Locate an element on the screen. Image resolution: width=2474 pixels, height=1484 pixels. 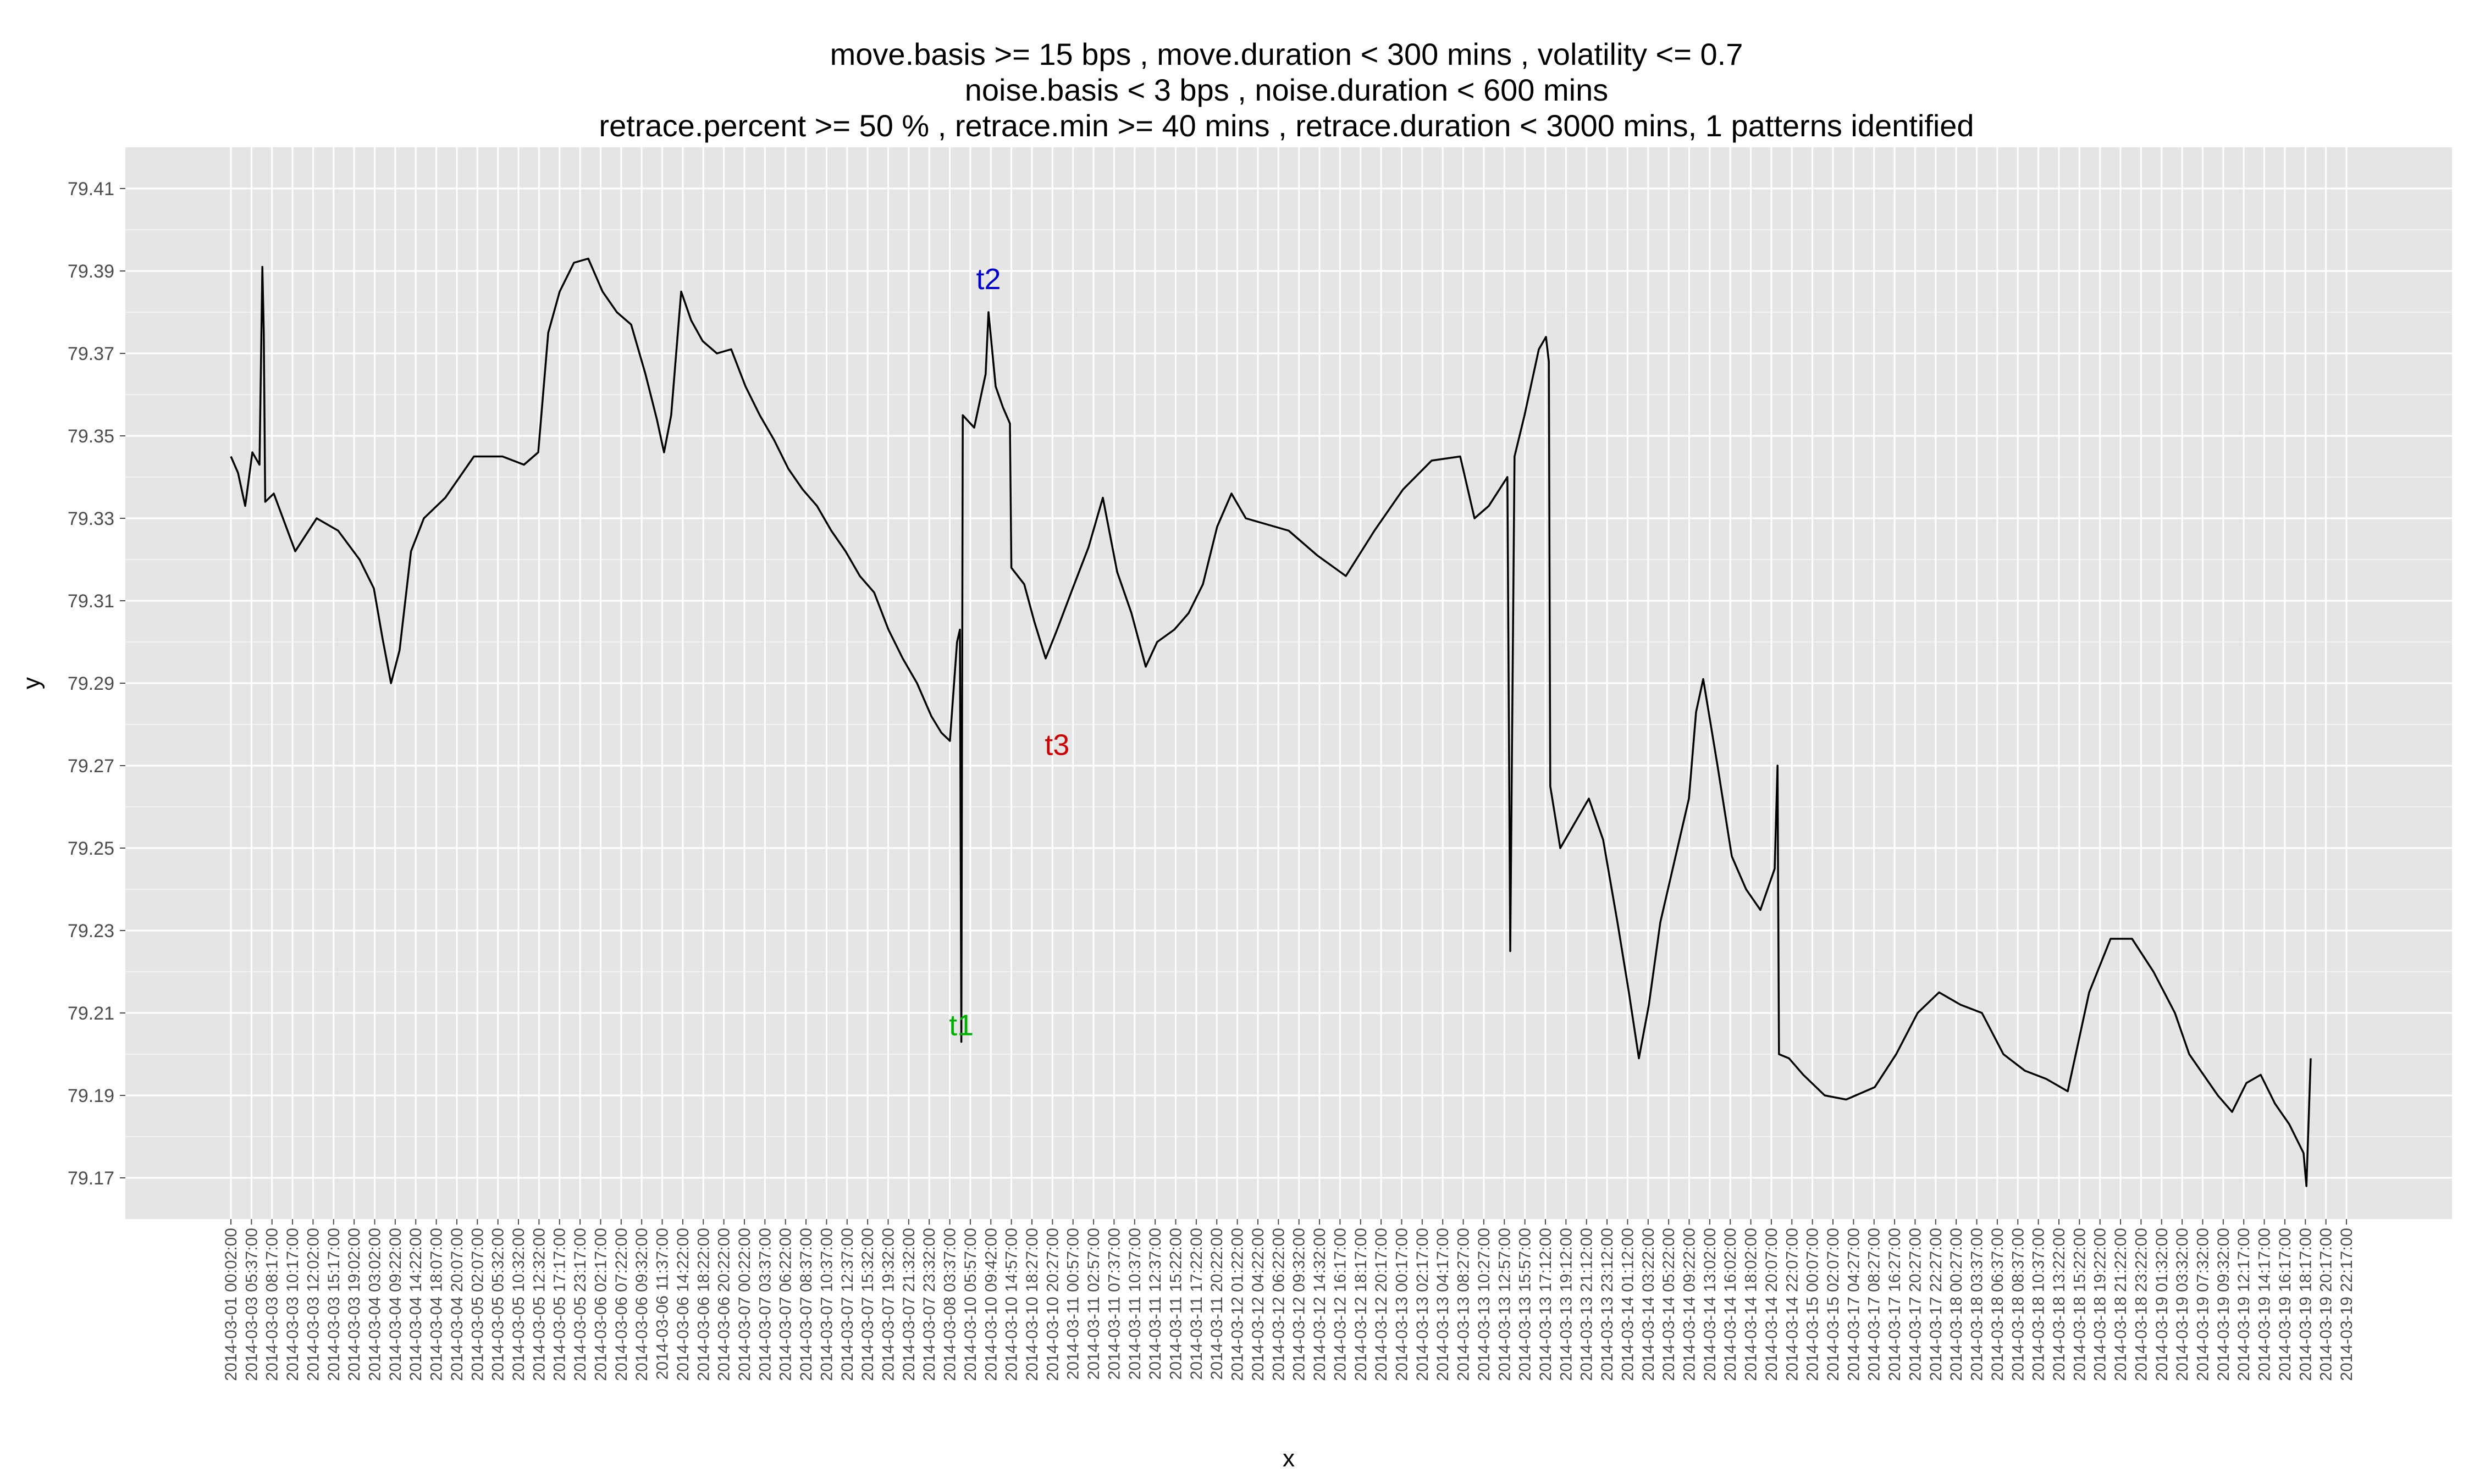
x-tick-label: 2014-03-03 19:02:00 is located at coordinates (354, 1304).